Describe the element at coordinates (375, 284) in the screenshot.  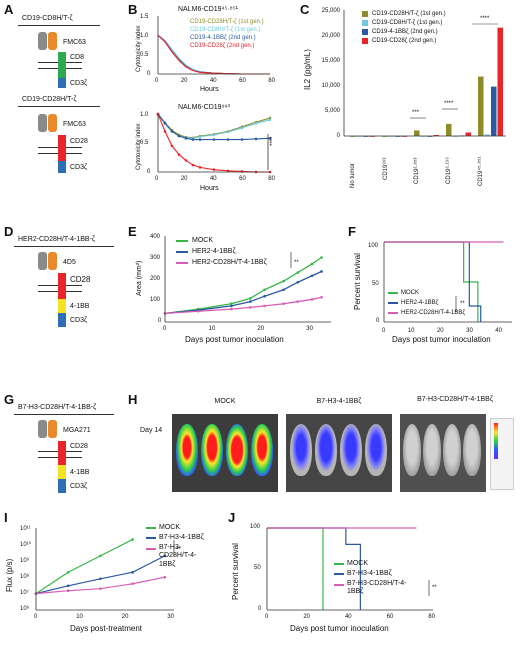
I see `y-tick-label: 50` at that location.